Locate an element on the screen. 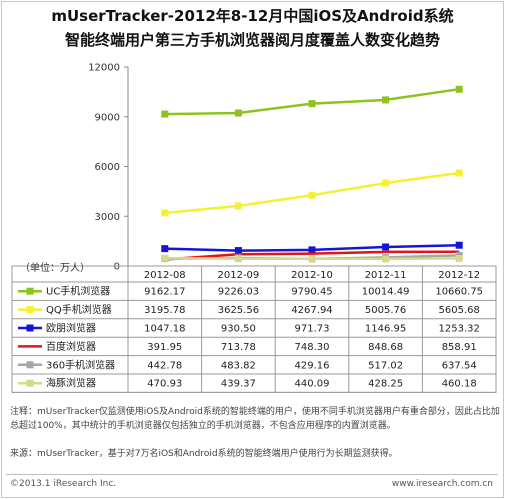 This screenshot has height=499, width=505. data-label: 3195.78 is located at coordinates (164, 310).